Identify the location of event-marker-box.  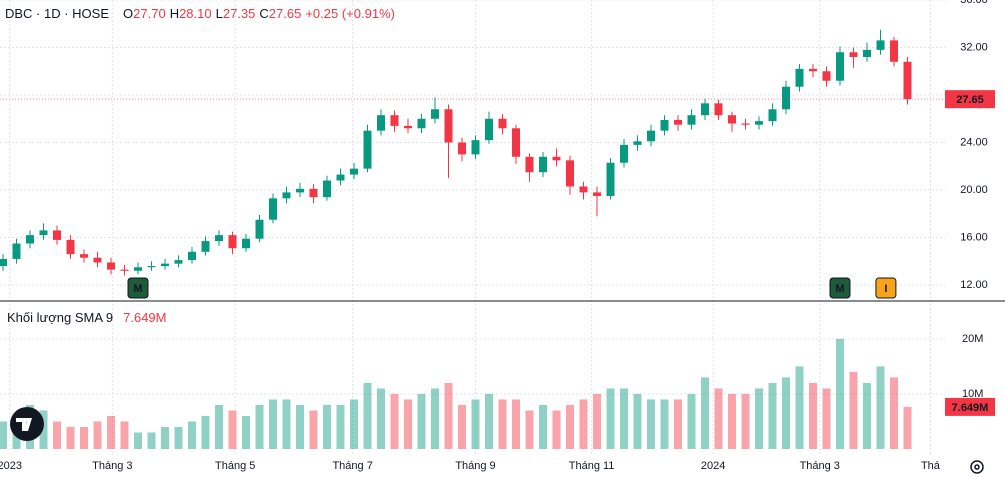
(886, 288).